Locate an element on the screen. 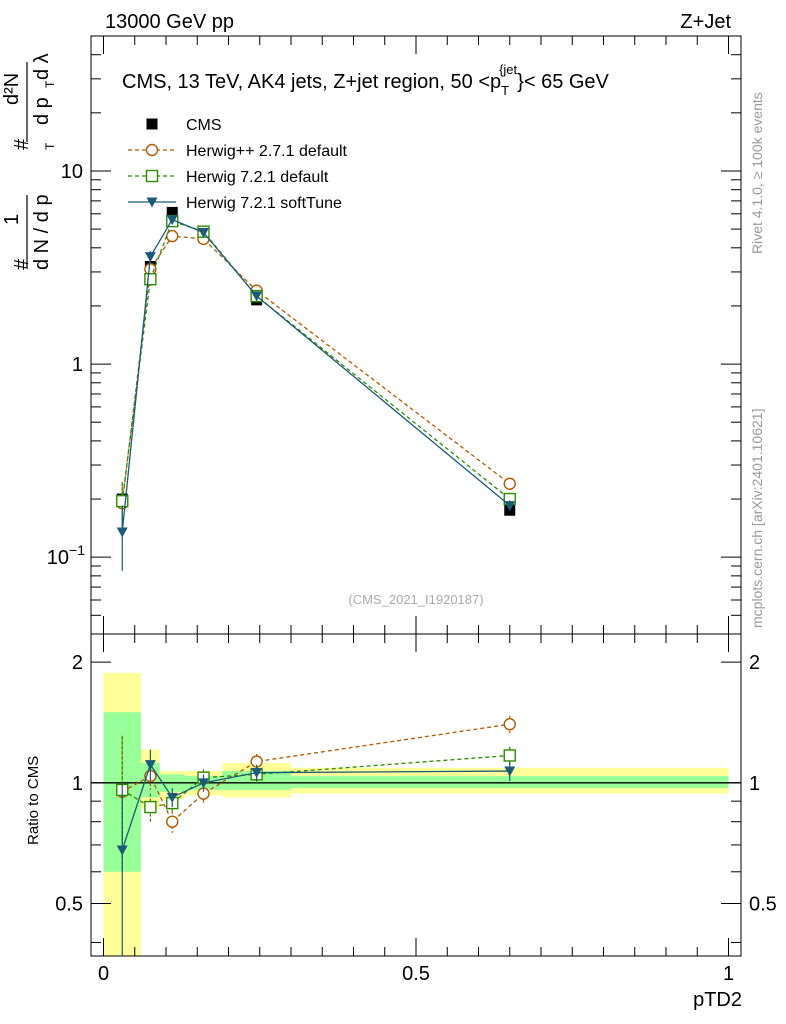 This screenshot has height=1024, width=786. bottom-xtick-label: 0.5 is located at coordinates (416, 974).